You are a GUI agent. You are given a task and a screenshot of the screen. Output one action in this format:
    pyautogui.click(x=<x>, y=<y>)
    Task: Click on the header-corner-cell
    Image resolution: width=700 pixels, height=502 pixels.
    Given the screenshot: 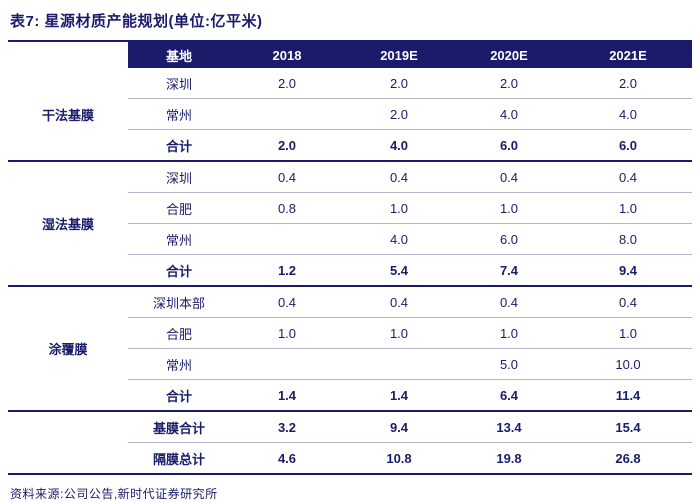 What is the action you would take?
    pyautogui.click(x=68, y=54)
    